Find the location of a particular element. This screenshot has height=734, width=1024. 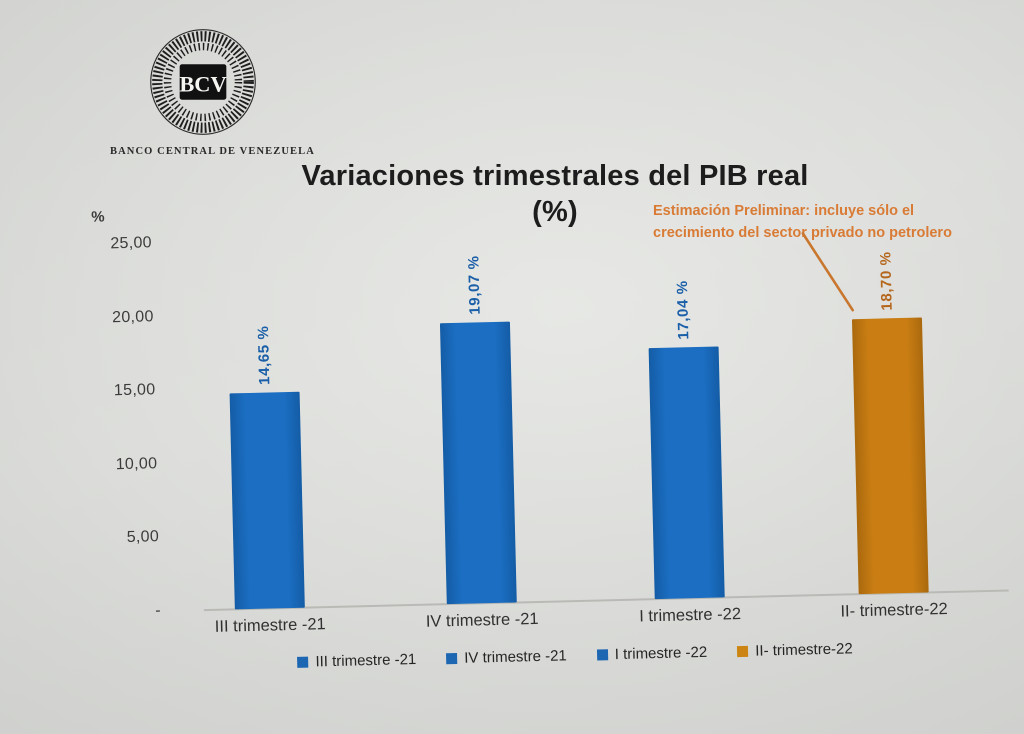

bar-value-label: 14,65 % is located at coordinates (263, 355).